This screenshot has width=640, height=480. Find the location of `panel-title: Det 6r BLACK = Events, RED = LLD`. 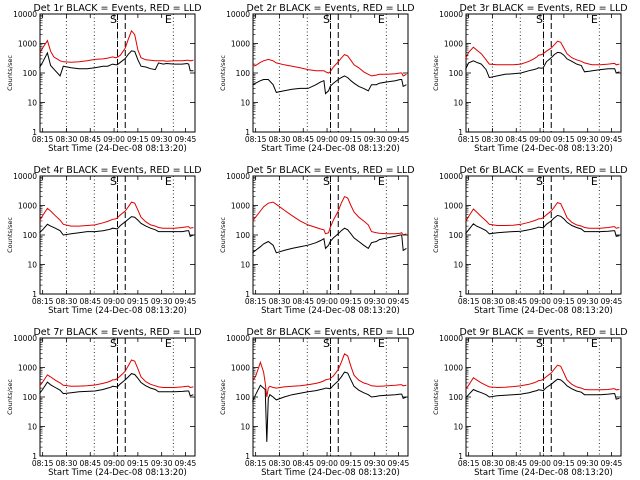

panel-title: Det 6r BLACK = Events, RED = LLD is located at coordinates (543, 170).